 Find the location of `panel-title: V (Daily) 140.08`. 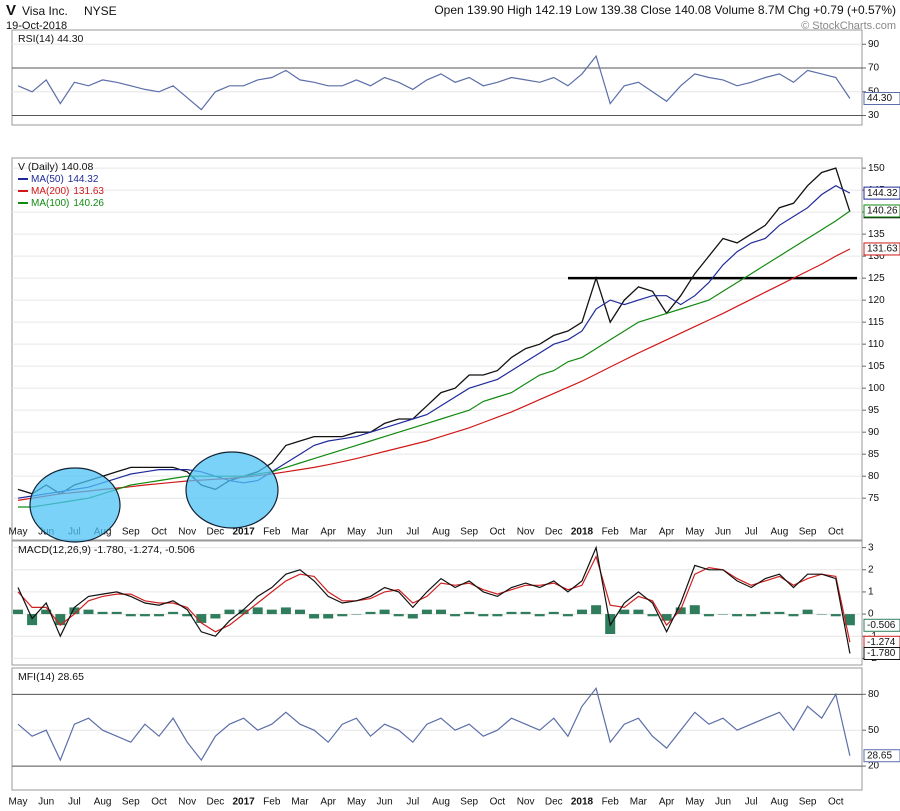

panel-title: V (Daily) 140.08 is located at coordinates (55, 167).